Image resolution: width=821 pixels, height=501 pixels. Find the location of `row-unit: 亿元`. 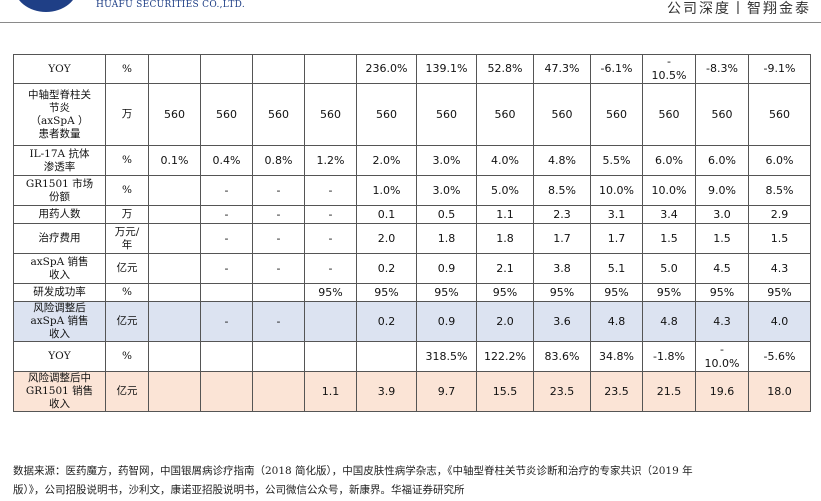

row-unit: 亿元 is located at coordinates (127, 321).